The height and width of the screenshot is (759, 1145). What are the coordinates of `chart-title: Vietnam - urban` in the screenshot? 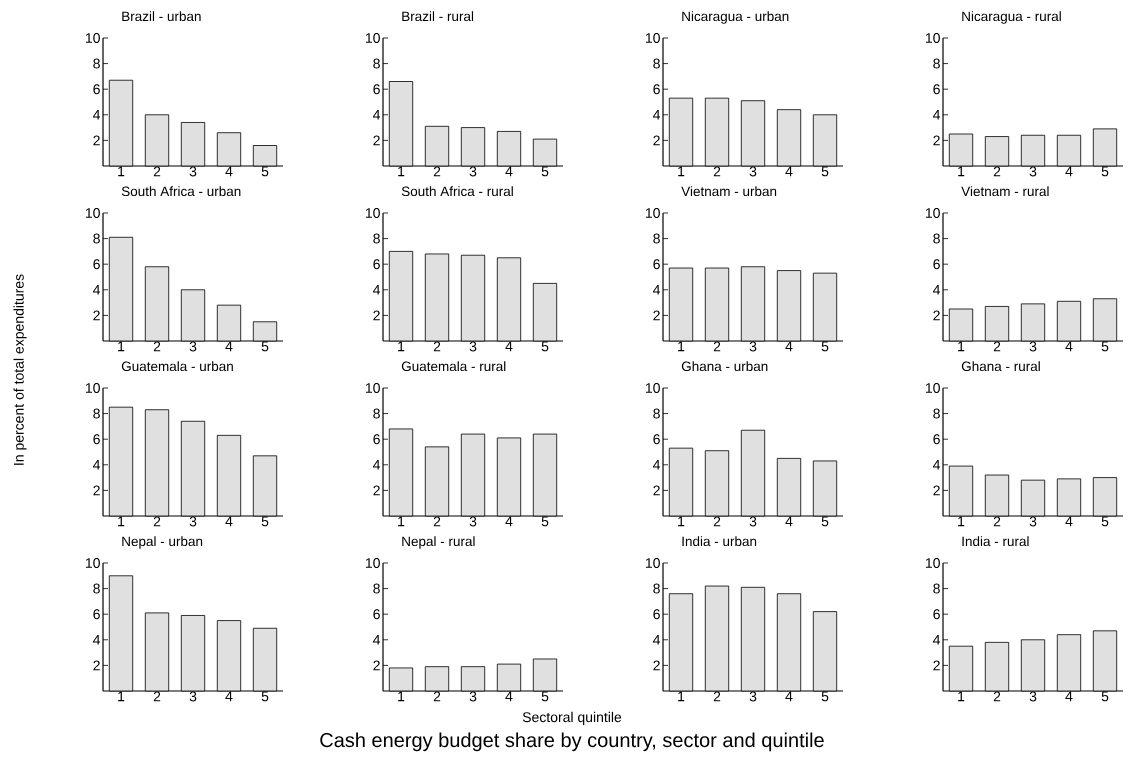 It's located at (729, 191).